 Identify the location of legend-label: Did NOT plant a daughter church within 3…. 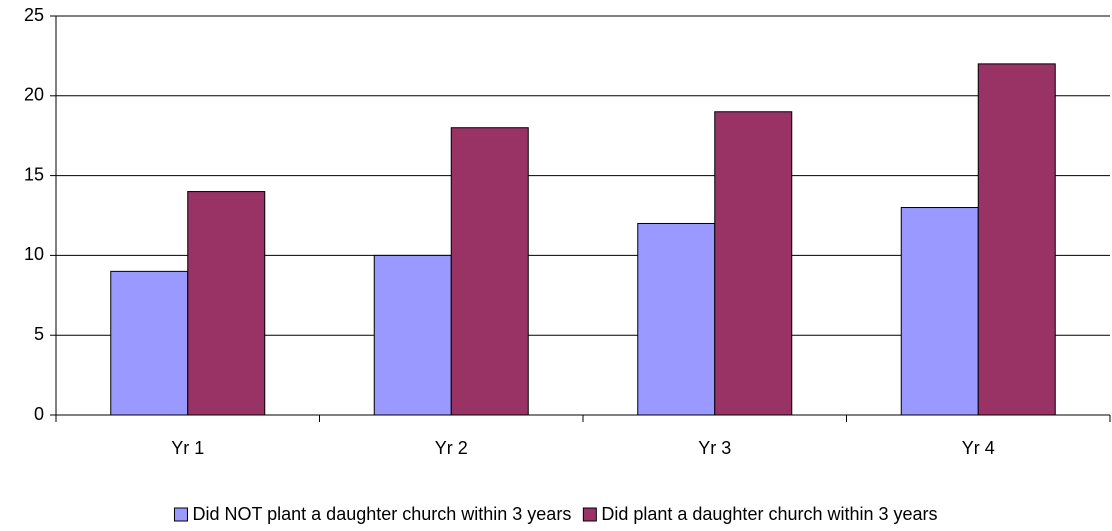
(381, 514).